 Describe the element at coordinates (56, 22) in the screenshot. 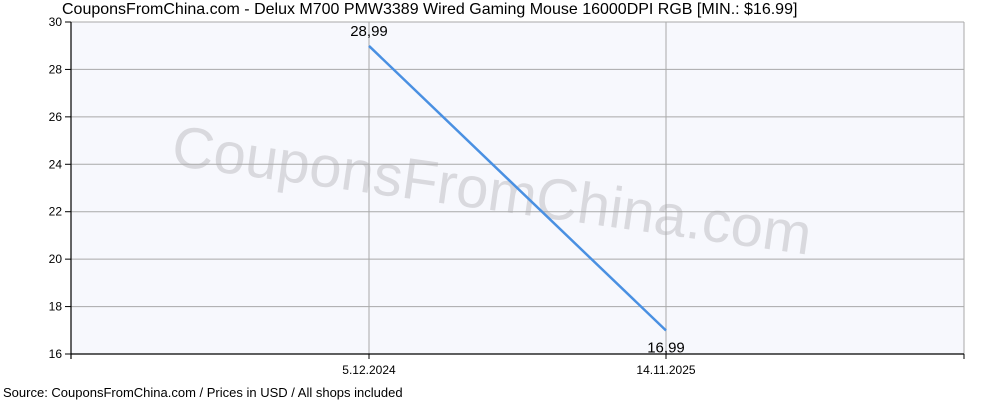

I see `y-tick-label: 30` at that location.